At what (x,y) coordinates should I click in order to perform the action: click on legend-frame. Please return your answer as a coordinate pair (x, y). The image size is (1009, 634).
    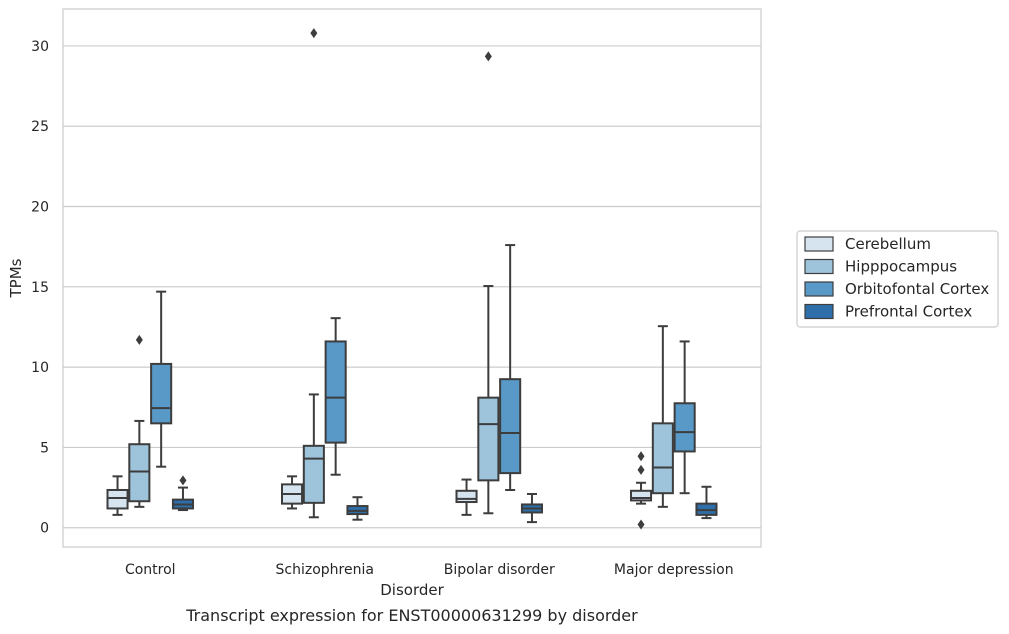
    Looking at the image, I should click on (897, 279).